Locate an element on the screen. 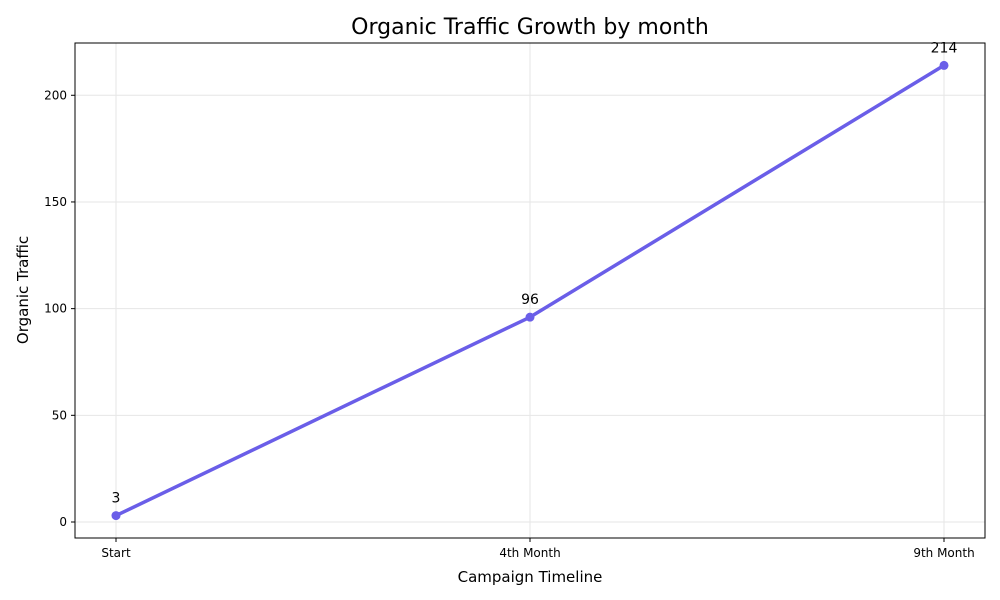 Image resolution: width=1000 pixels, height=600 pixels. x-axis-label: Campaign Timeline is located at coordinates (530, 577).